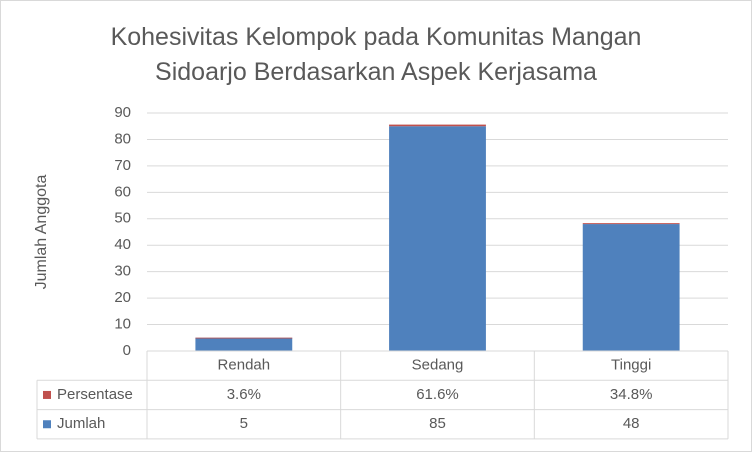  What do you see at coordinates (122, 297) in the screenshot?
I see `y-tick-label: 20` at bounding box center [122, 297].